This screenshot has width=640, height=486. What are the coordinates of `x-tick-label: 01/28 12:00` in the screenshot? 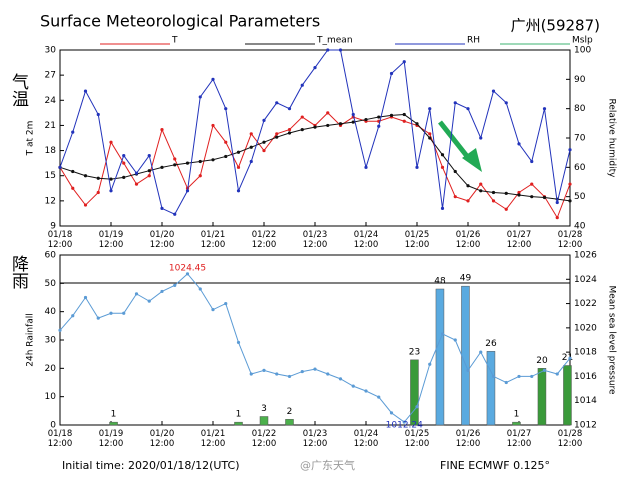 It's located at (570, 240).